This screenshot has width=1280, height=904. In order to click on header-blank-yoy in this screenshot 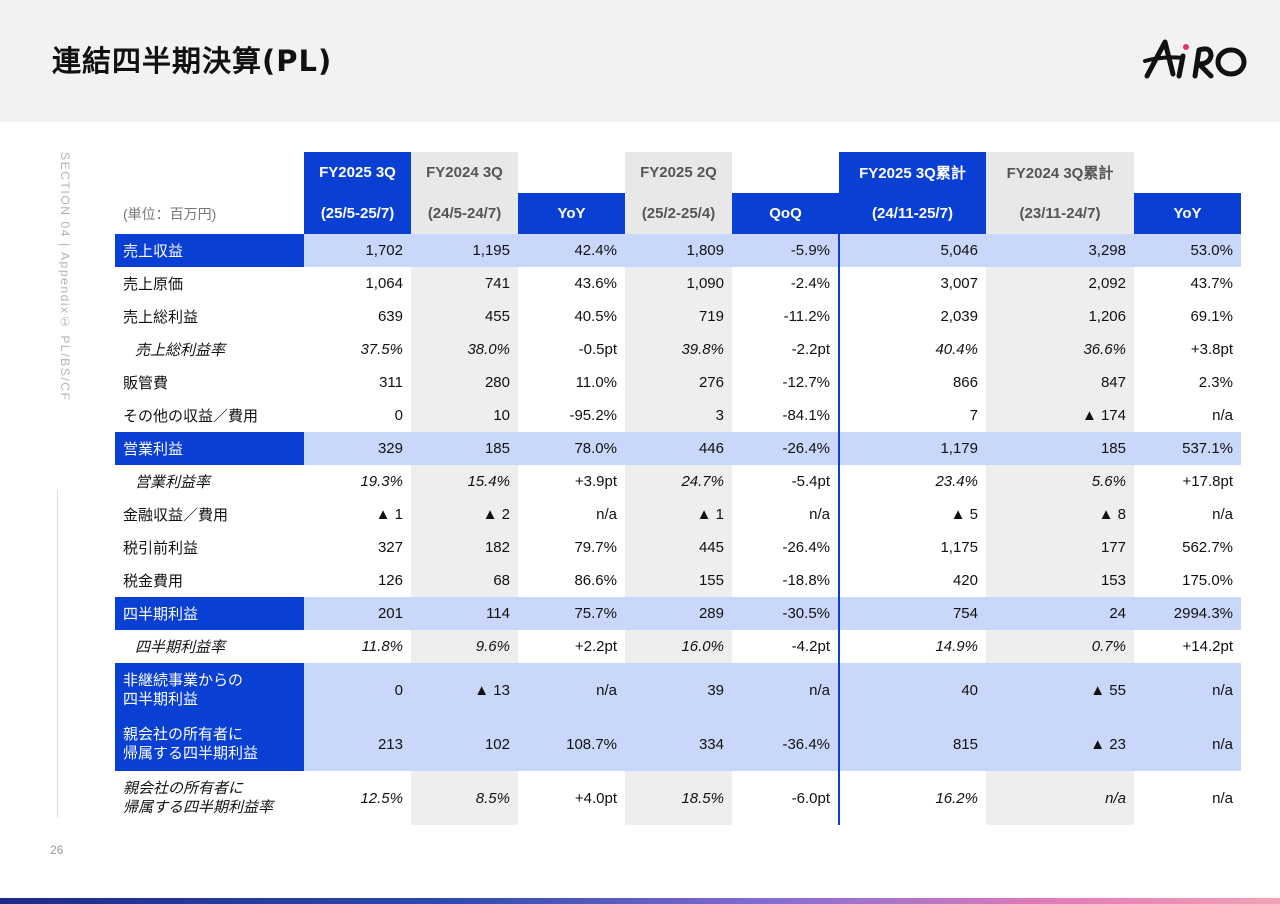, I will do `click(571, 172)`.